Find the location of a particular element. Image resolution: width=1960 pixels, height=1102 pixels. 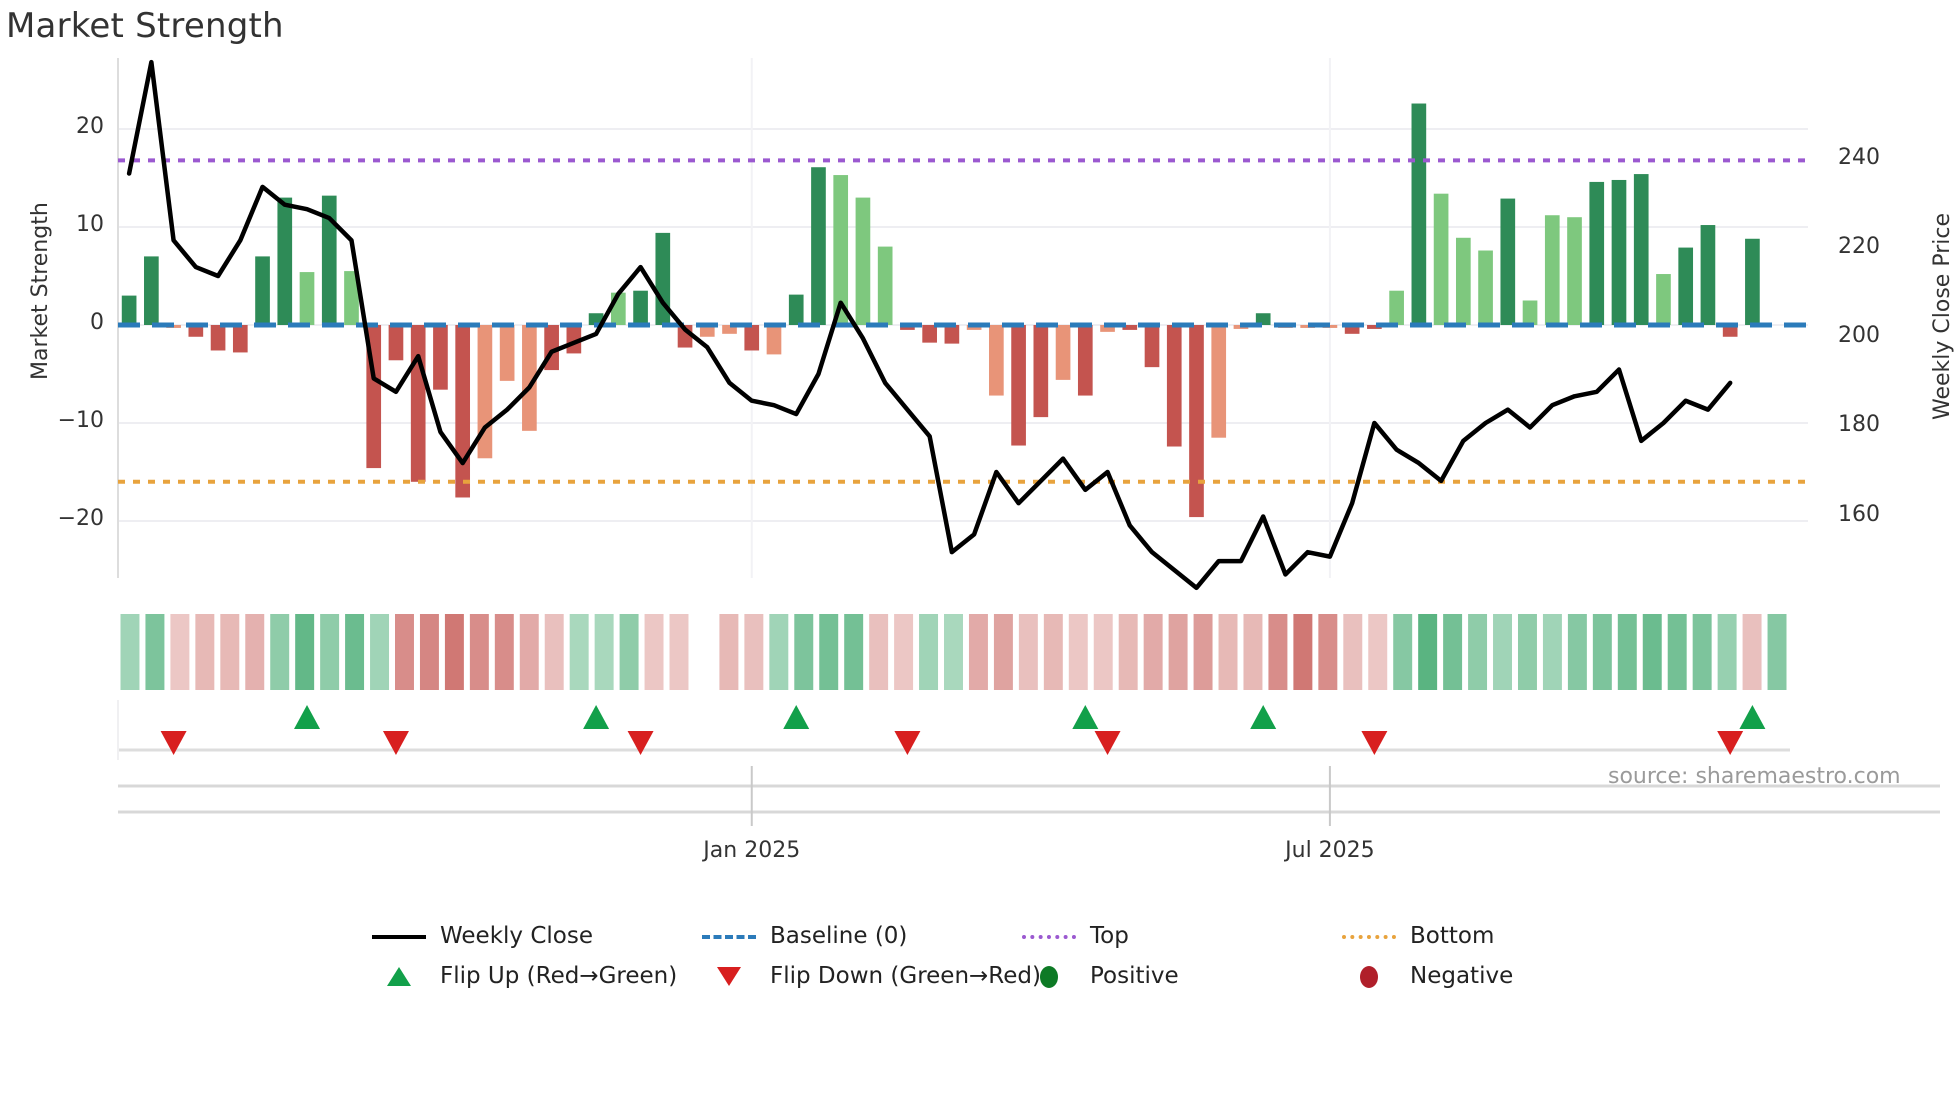

legend-item-flip-up: Flip Up (Red→Green) is located at coordinates (535, 976).